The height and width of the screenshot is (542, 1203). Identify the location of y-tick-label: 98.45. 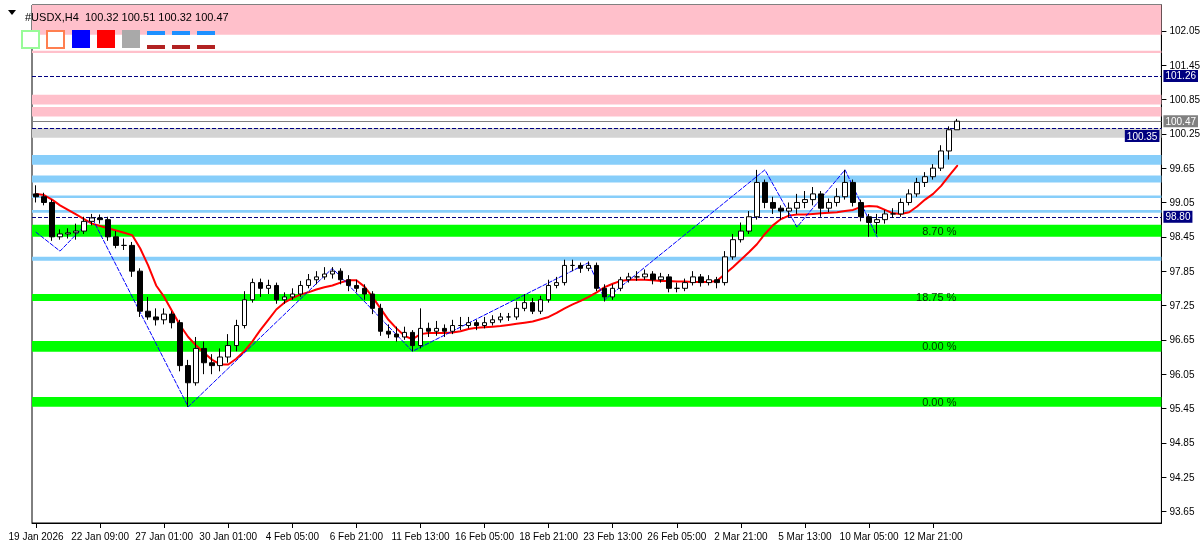
(1182, 237).